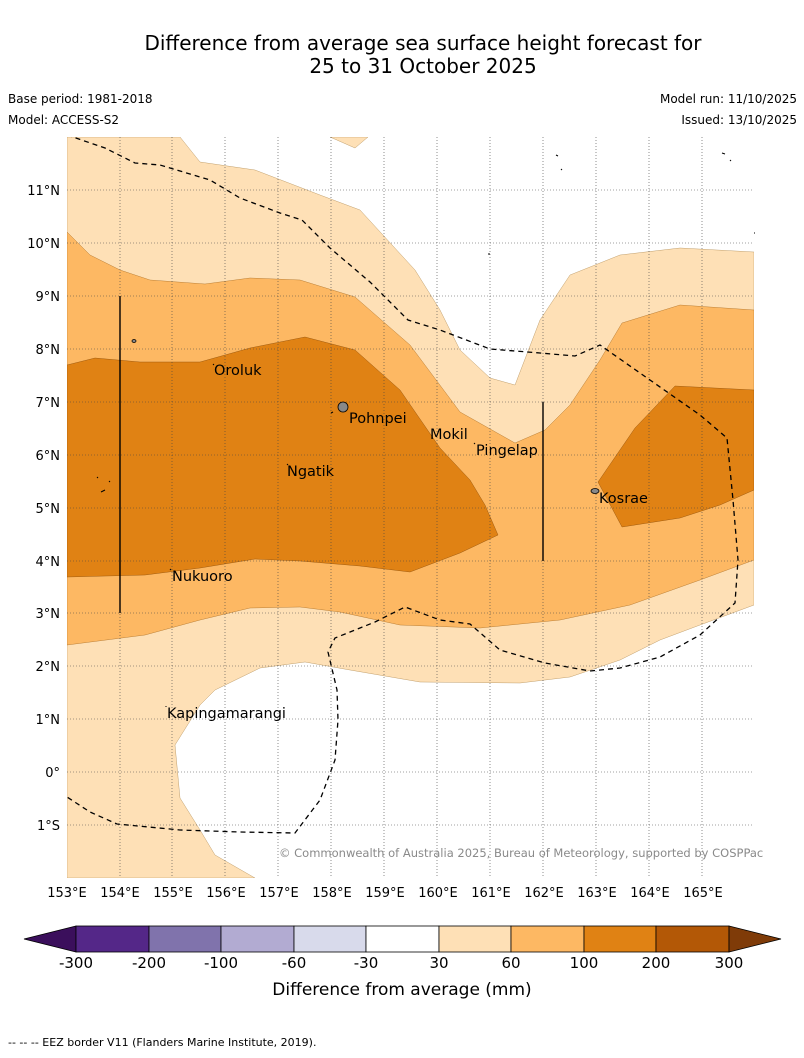  I want to click on lon-label: 165°E, so click(703, 893).